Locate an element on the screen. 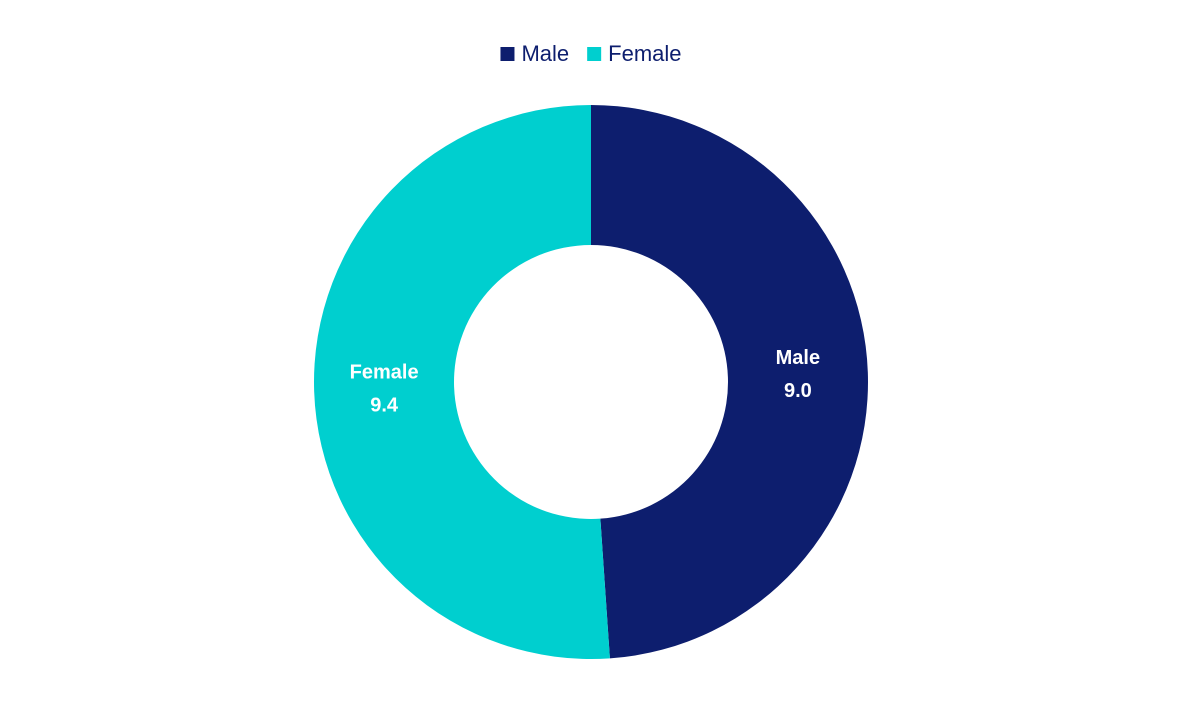  legend-label: Female is located at coordinates (644, 53).